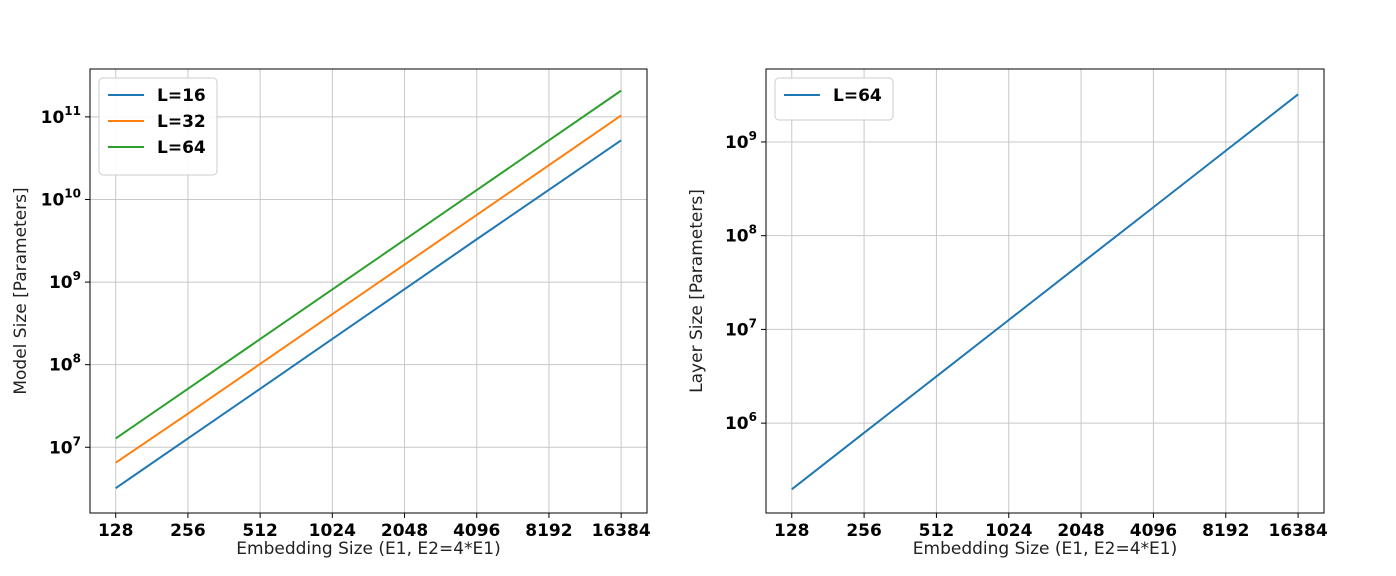  What do you see at coordinates (181, 96) in the screenshot?
I see `legend-label: L=16` at bounding box center [181, 96].